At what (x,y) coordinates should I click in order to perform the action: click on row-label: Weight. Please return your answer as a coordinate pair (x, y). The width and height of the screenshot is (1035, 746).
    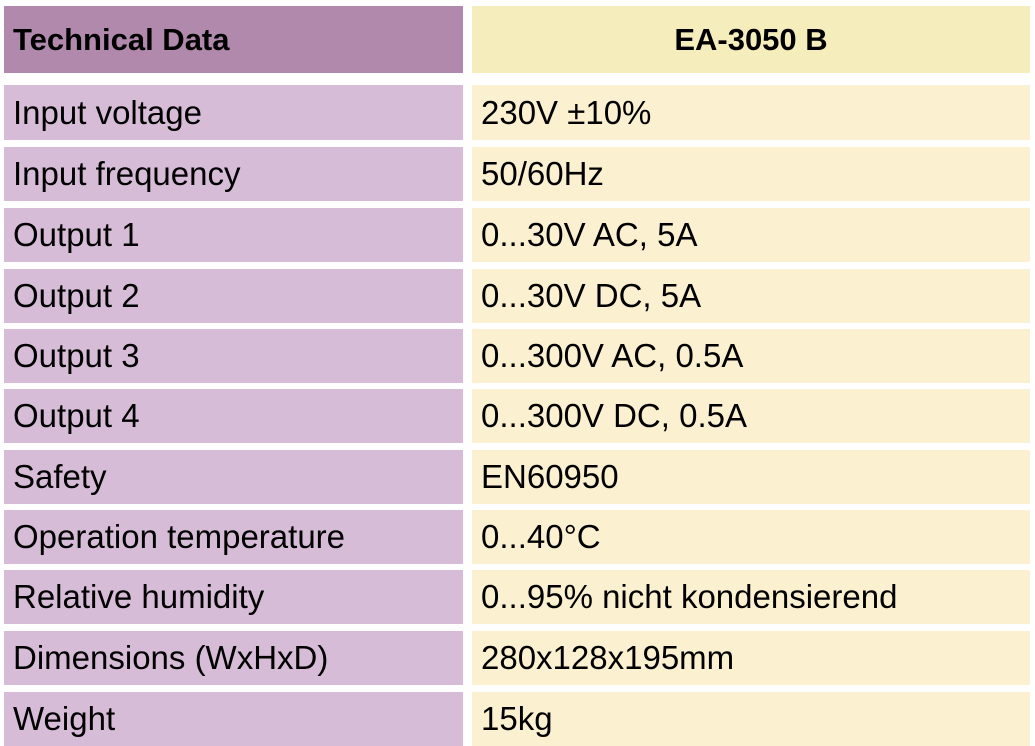
    Looking at the image, I should click on (233, 719).